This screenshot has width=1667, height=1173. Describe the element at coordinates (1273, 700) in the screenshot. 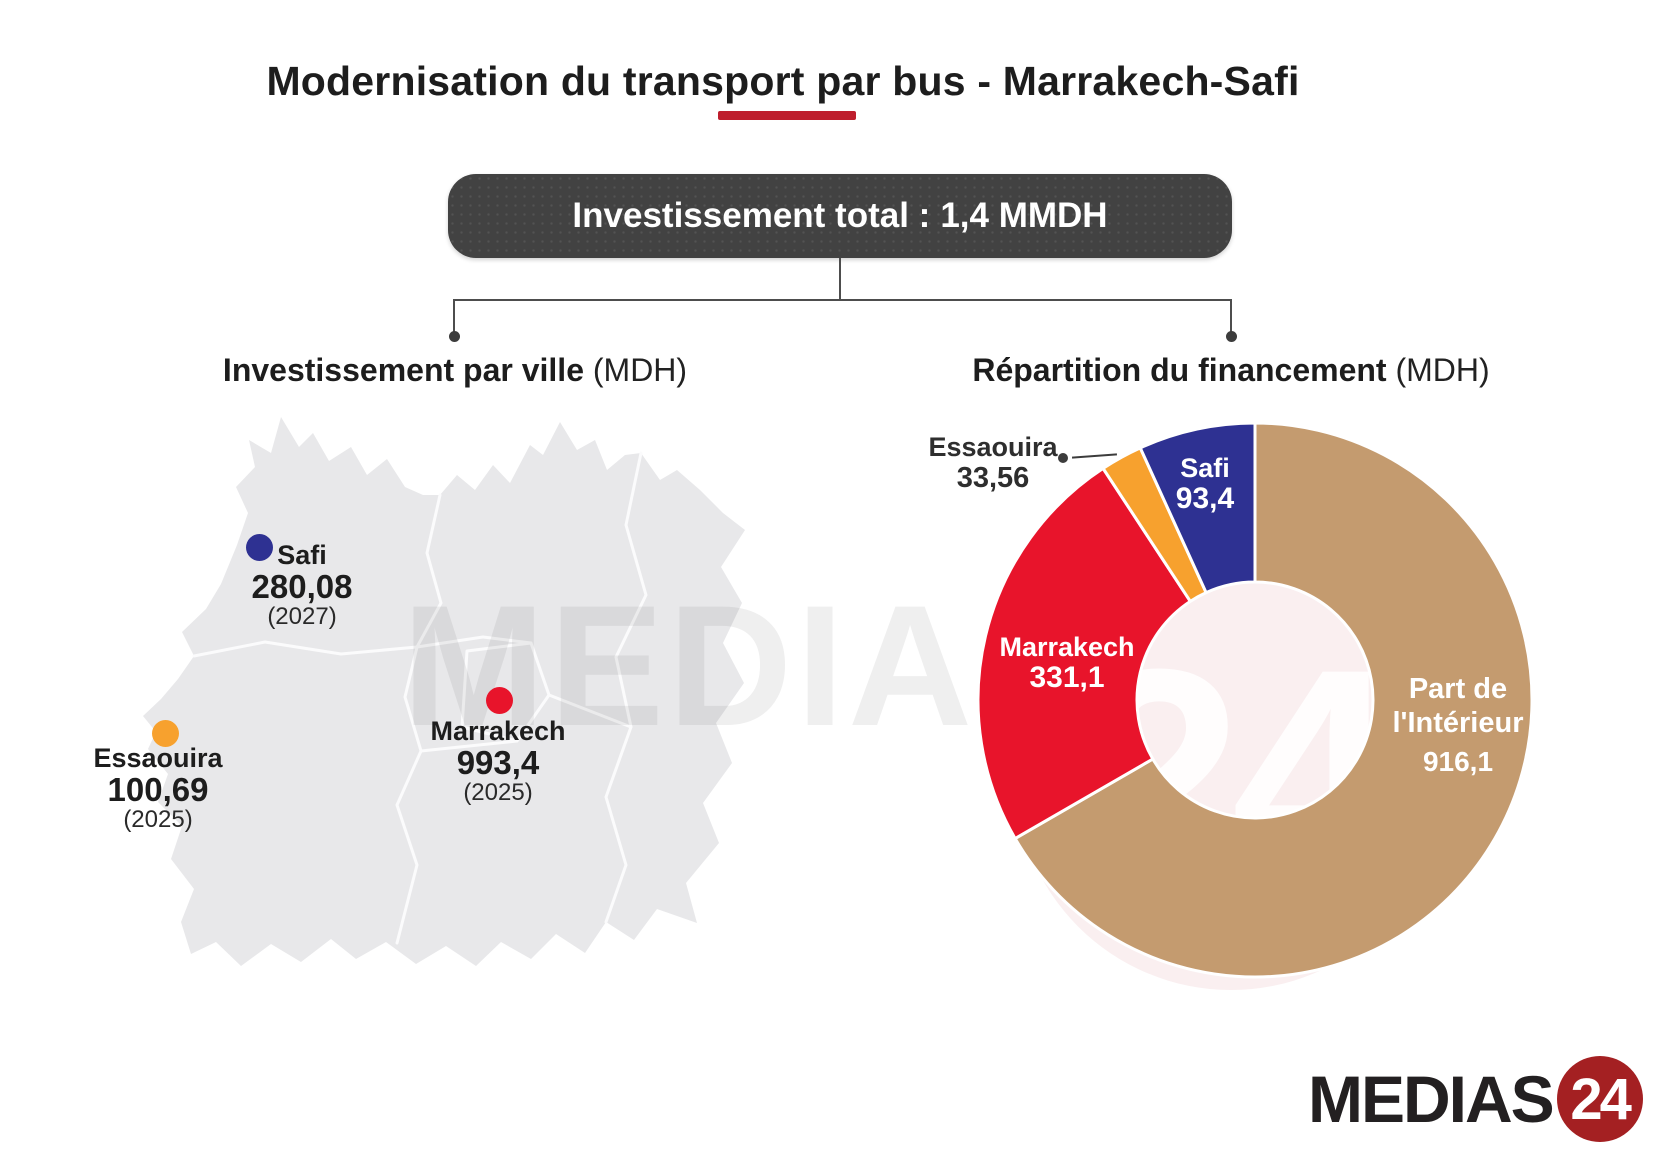

I see `donut-slice-interior` at that location.